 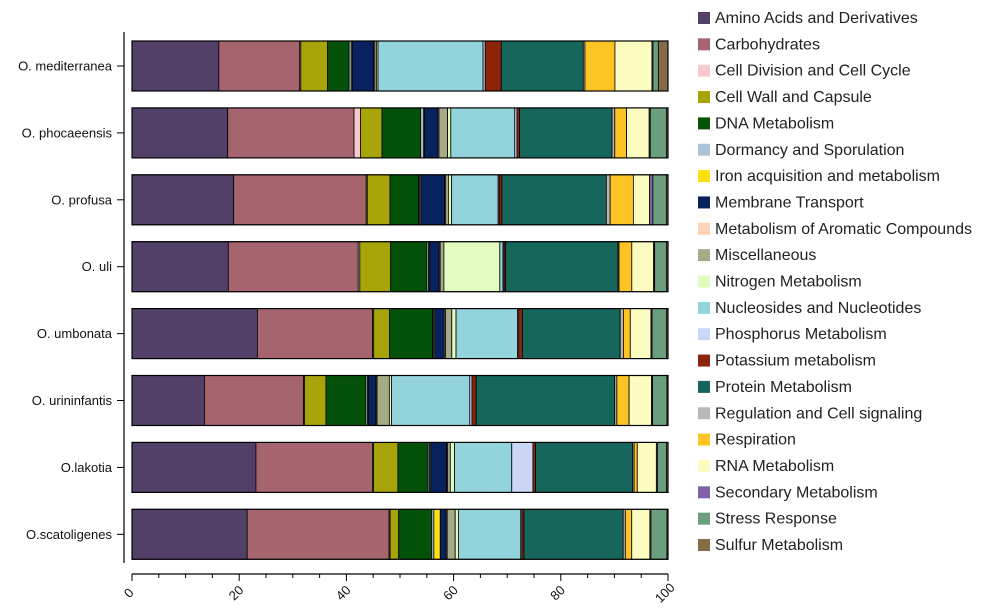 I want to click on legend-item: Amino Acids and Derivatives, so click(x=808, y=18).